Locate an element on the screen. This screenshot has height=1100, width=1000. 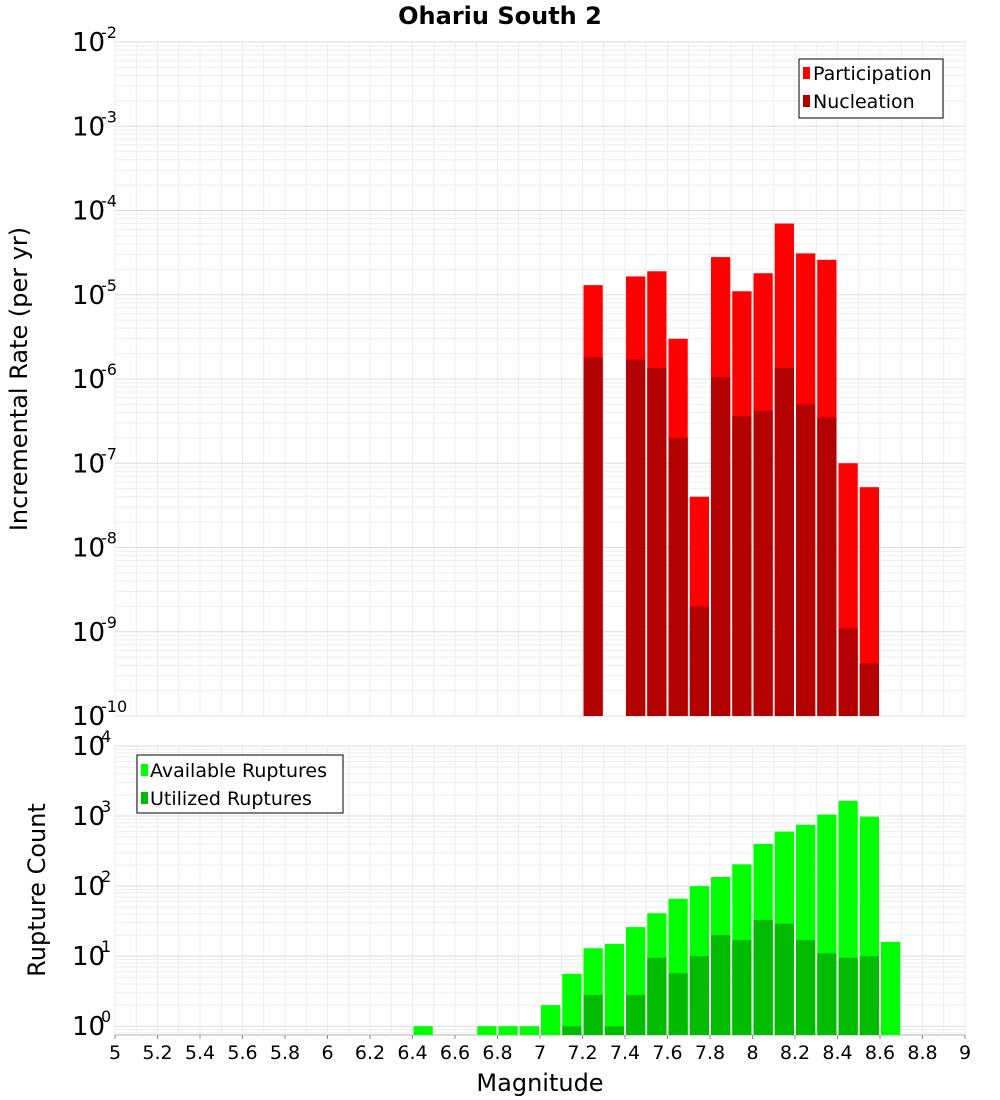
count-legend-box is located at coordinates (240, 784).